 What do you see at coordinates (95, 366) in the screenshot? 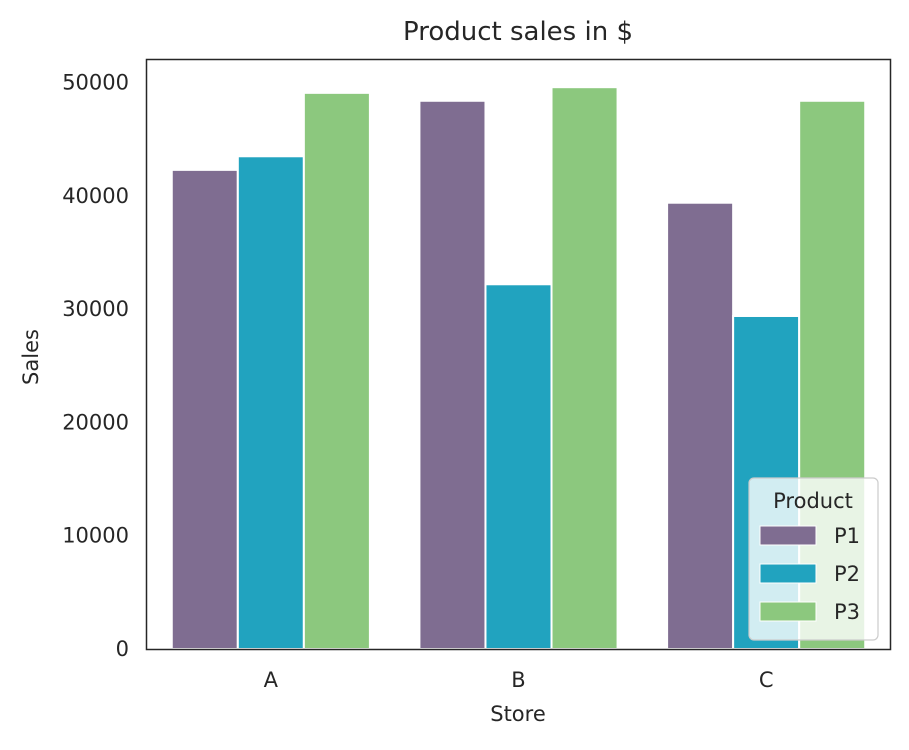
I see `y-ticks-group: 0 10000 20000 30000 40000 50000` at bounding box center [95, 366].